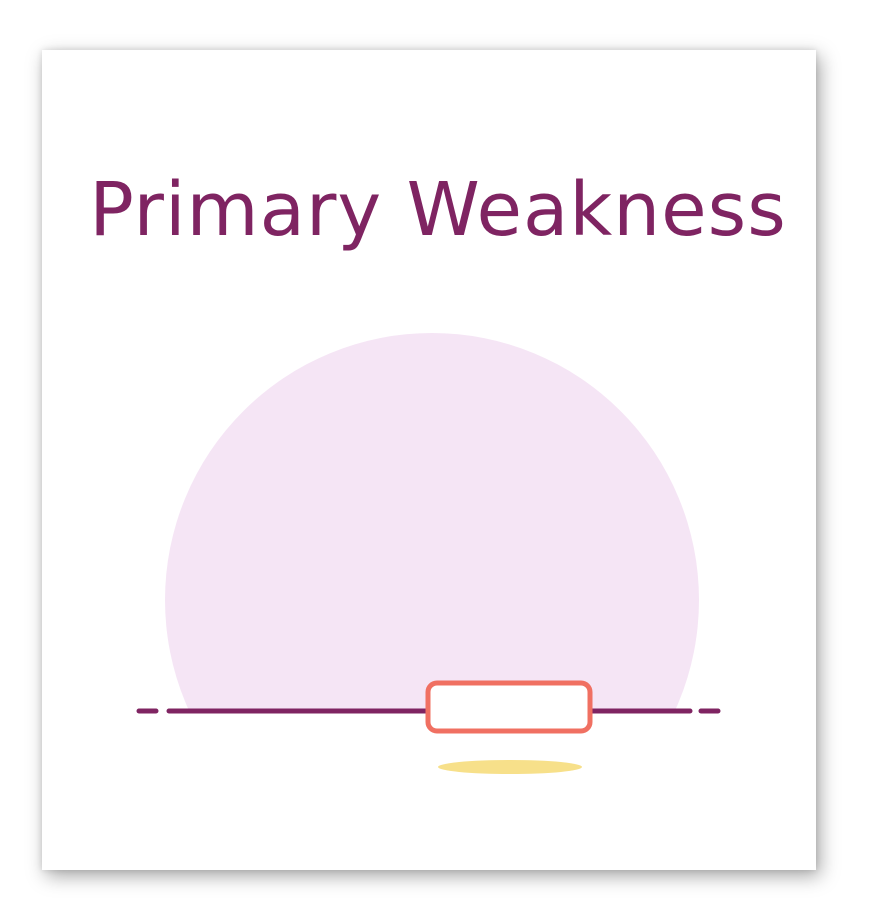 Image resolution: width=876 pixels, height=922 pixels. What do you see at coordinates (509, 707) in the screenshot?
I see `empty-box` at bounding box center [509, 707].